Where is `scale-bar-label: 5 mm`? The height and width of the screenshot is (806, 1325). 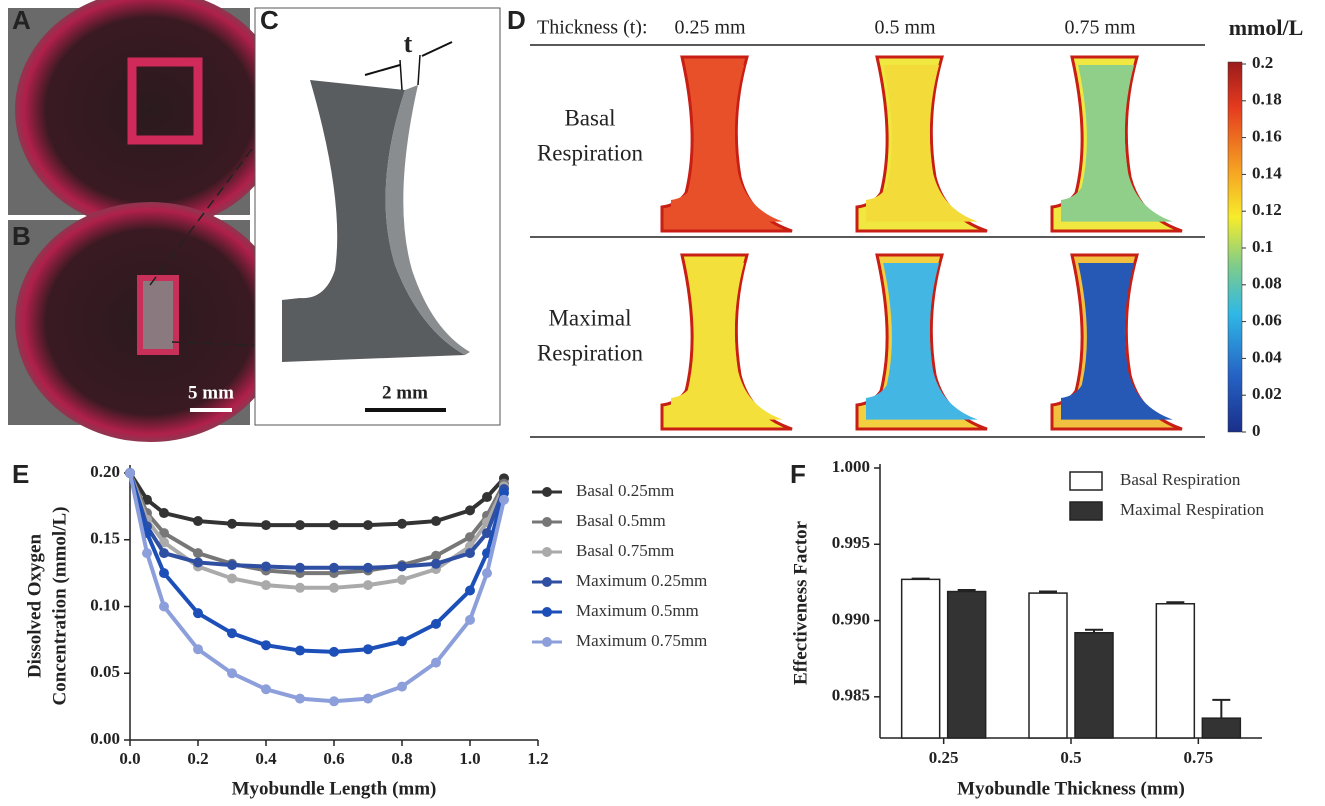
scale-bar-label: 5 mm is located at coordinates (211, 392).